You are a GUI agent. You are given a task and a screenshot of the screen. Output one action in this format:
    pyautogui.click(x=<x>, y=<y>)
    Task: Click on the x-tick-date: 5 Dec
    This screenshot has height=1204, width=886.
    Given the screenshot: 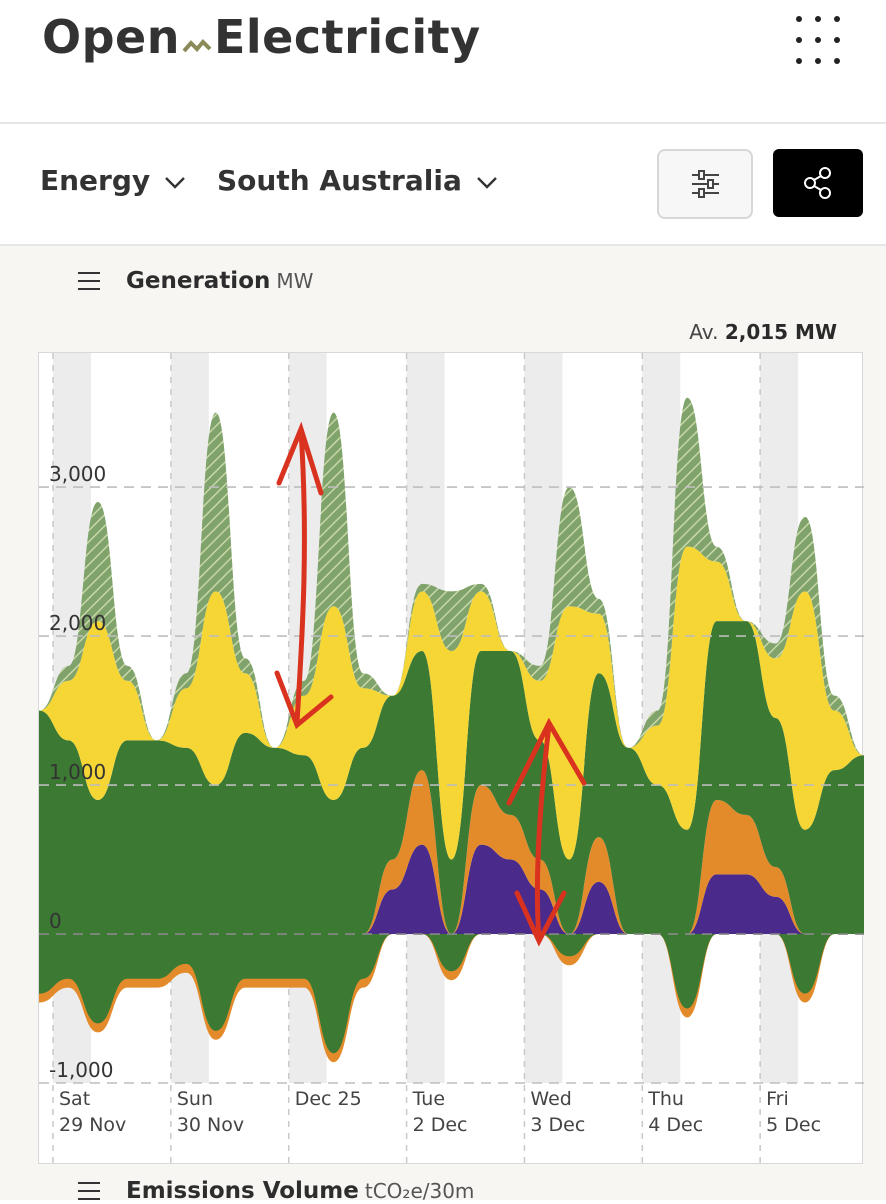 What is the action you would take?
    pyautogui.click(x=793, y=1125)
    